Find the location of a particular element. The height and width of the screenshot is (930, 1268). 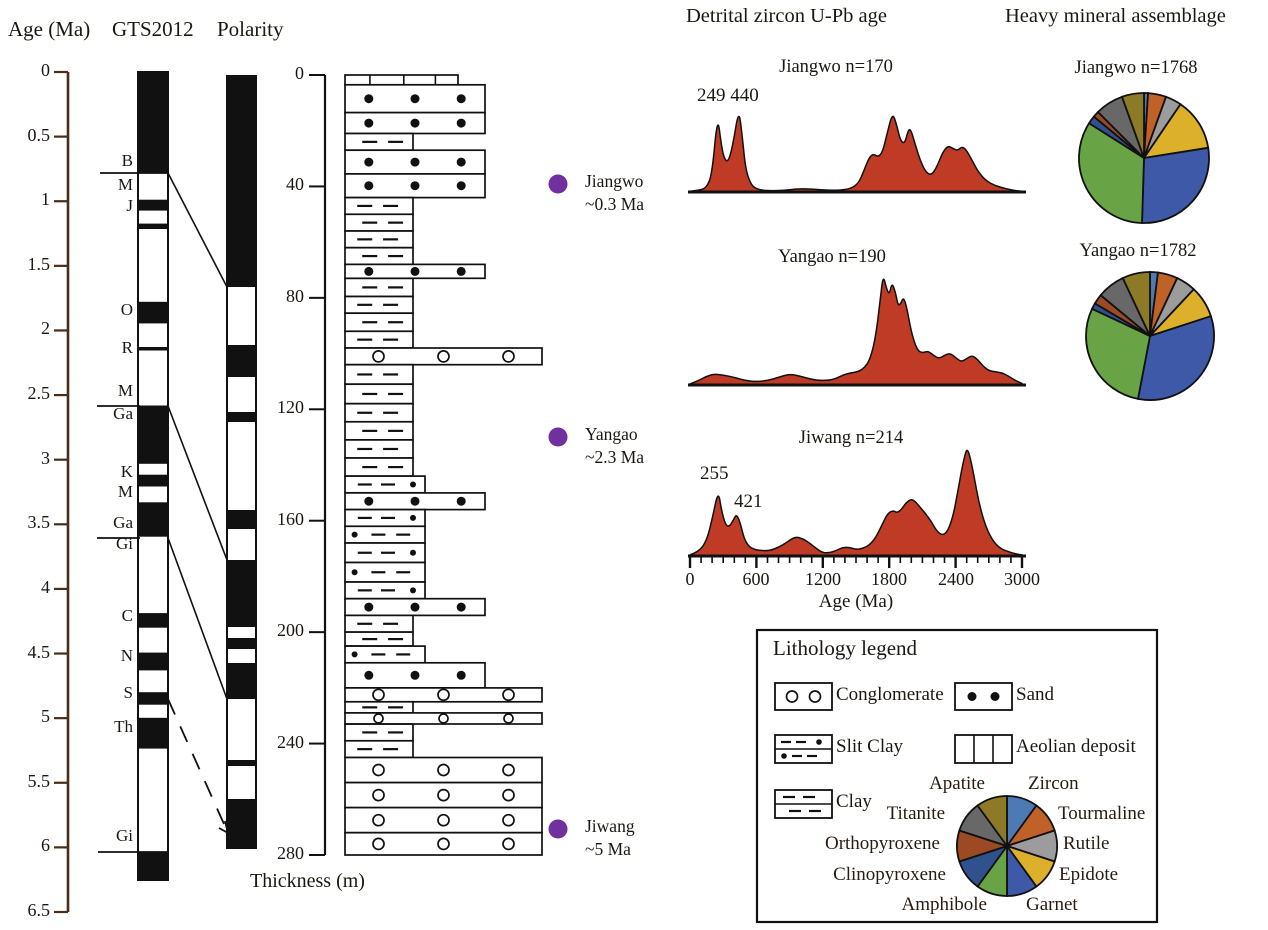

chron-label: J is located at coordinates (129, 205).